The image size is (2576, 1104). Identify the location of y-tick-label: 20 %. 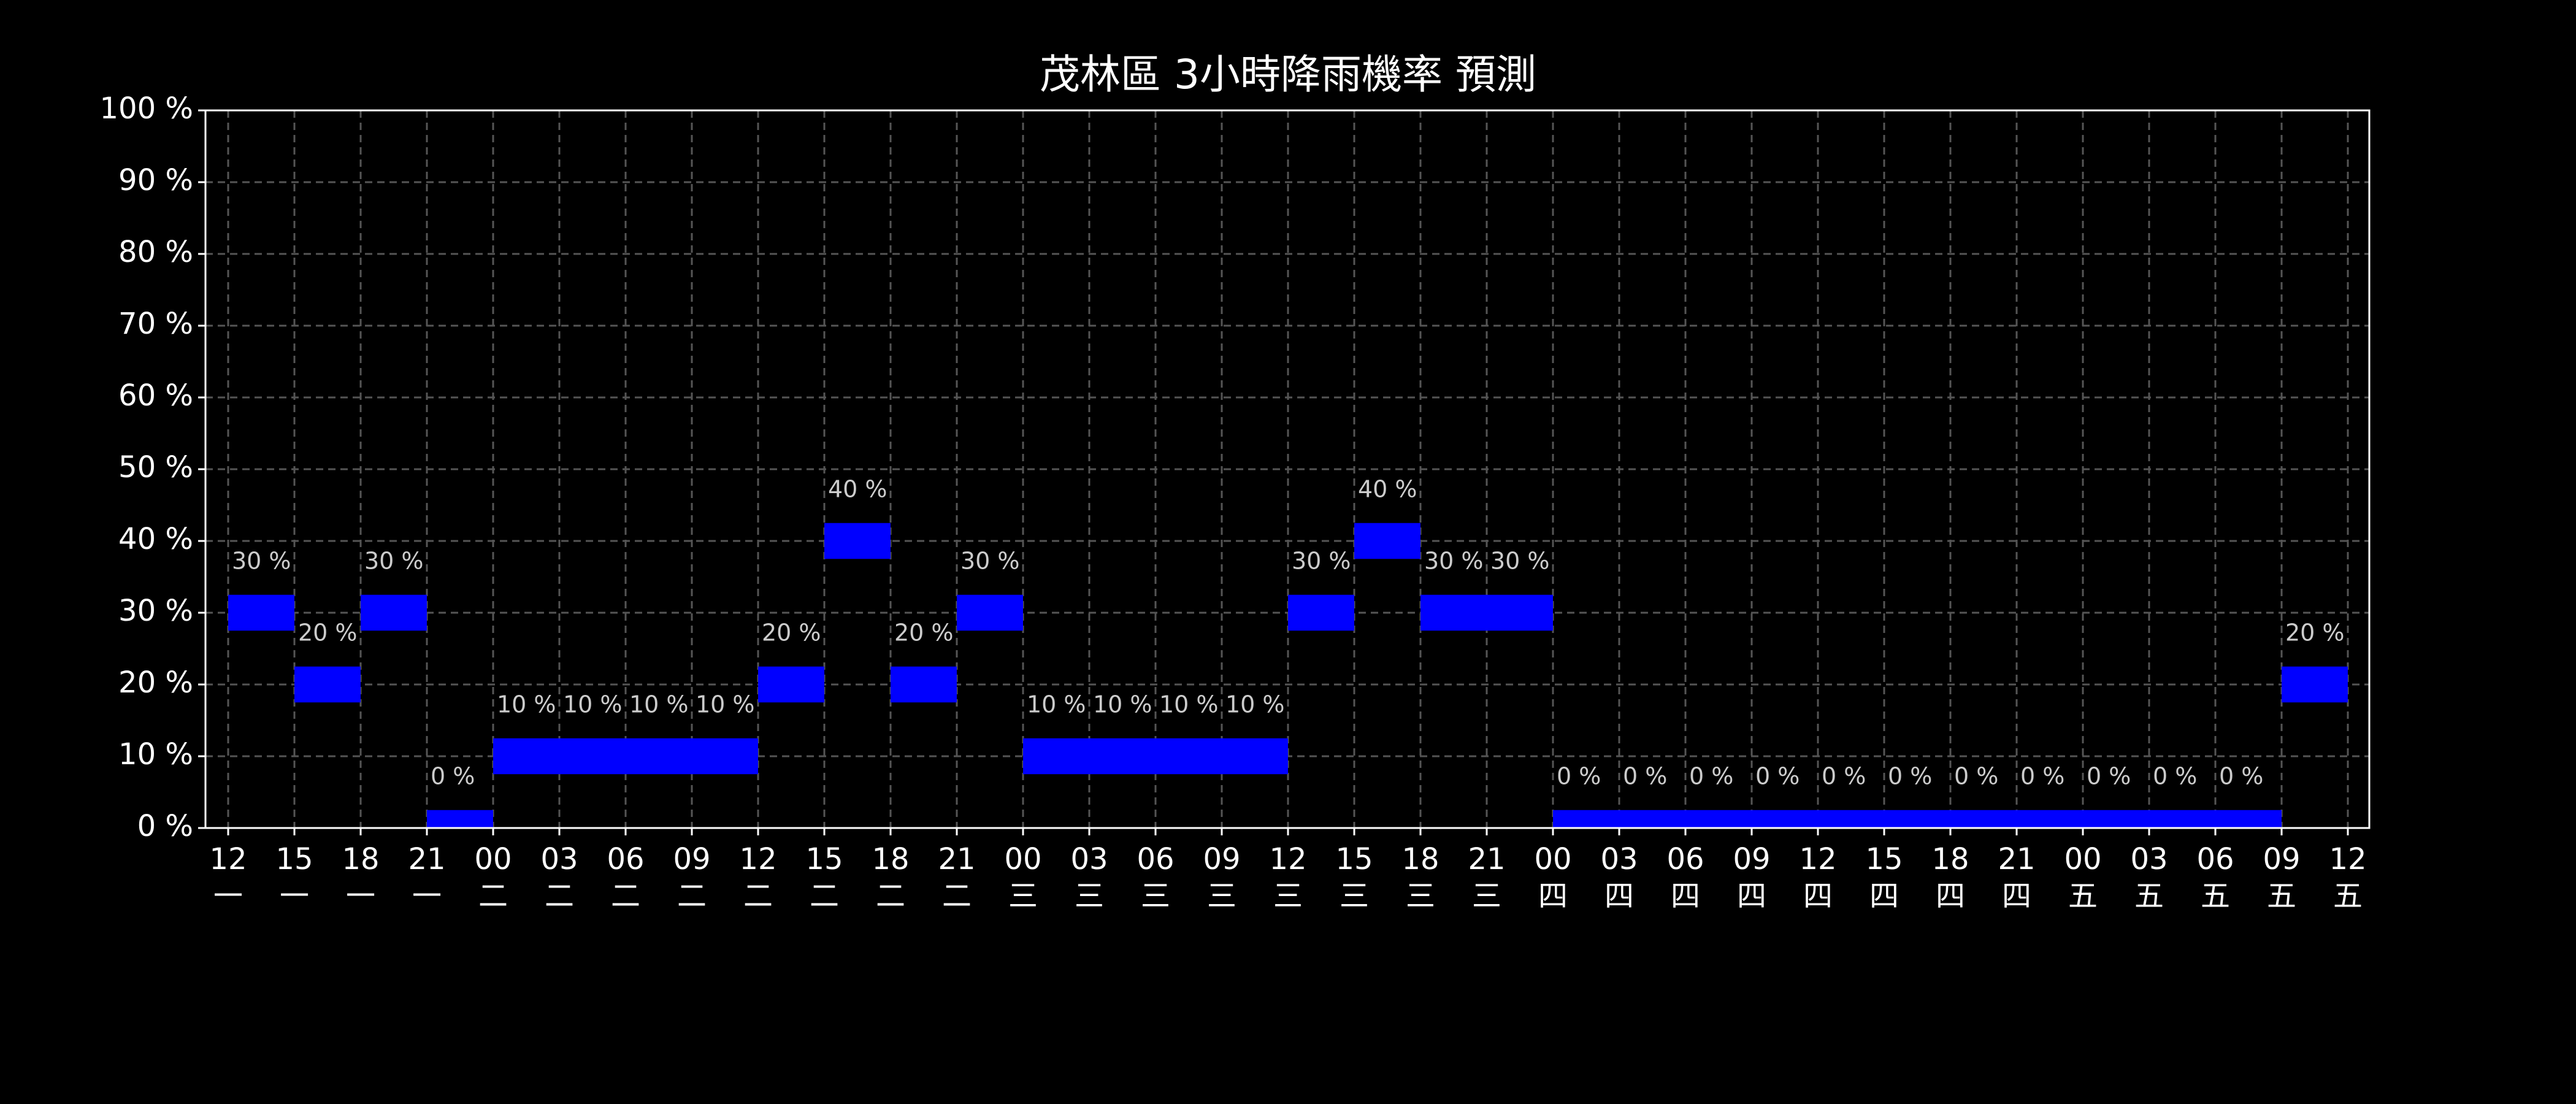
(155, 682).